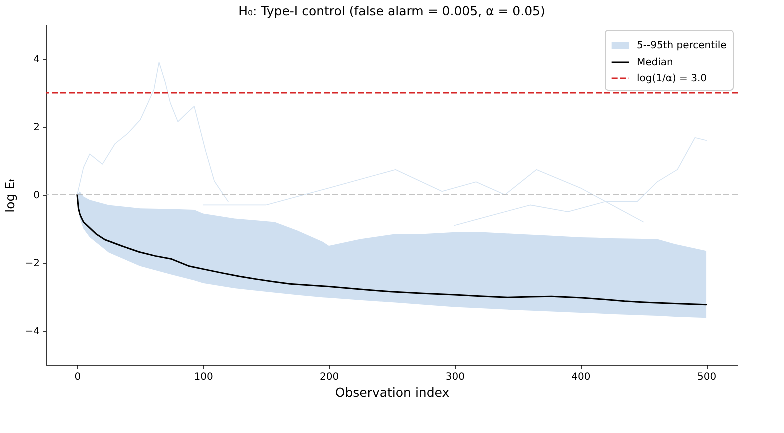 Image resolution: width=784 pixels, height=433 pixels. I want to click on y-tick-label: 0, so click(37, 196).